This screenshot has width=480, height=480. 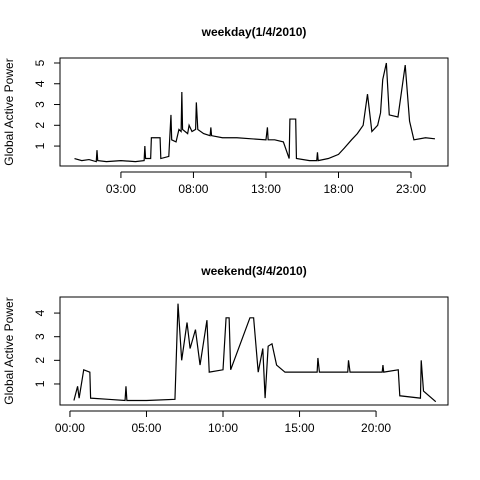 What do you see at coordinates (70, 428) in the screenshot?
I see `x-tick-label: 00:00` at bounding box center [70, 428].